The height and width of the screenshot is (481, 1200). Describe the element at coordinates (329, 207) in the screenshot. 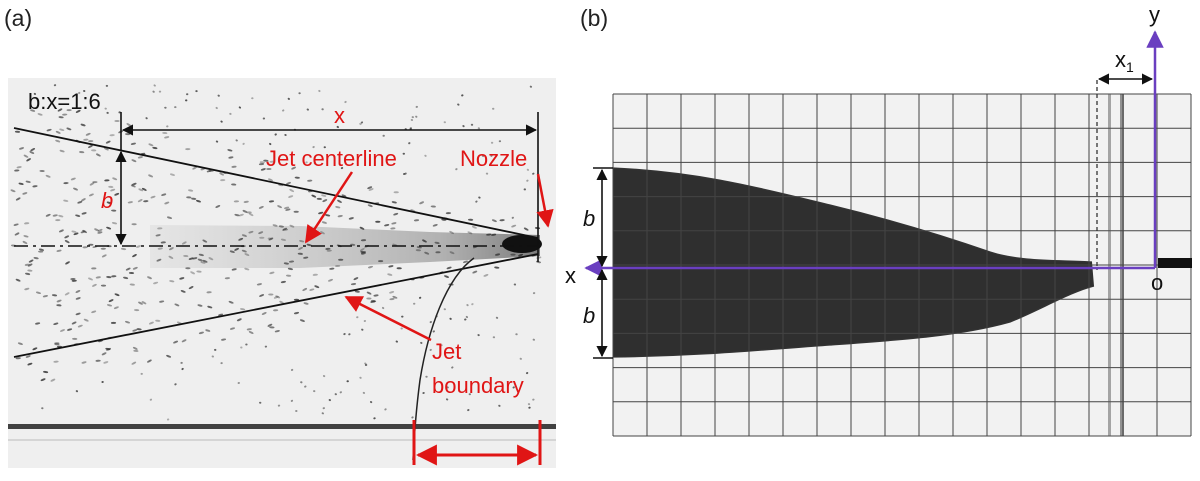

I see `centerline-pointer-arrow` at that location.